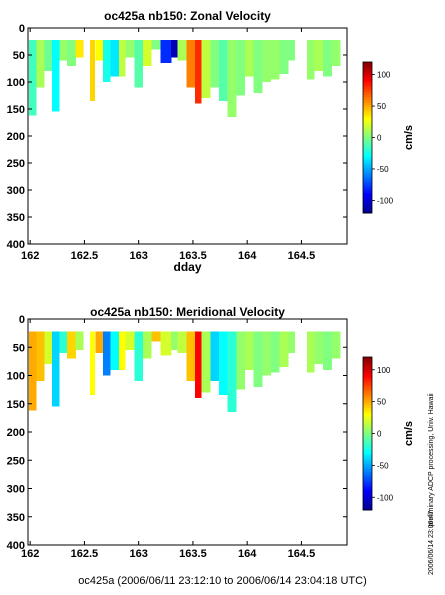  Describe the element at coordinates (247, 256) in the screenshot. I see `x-tick-label: 164` at that location.